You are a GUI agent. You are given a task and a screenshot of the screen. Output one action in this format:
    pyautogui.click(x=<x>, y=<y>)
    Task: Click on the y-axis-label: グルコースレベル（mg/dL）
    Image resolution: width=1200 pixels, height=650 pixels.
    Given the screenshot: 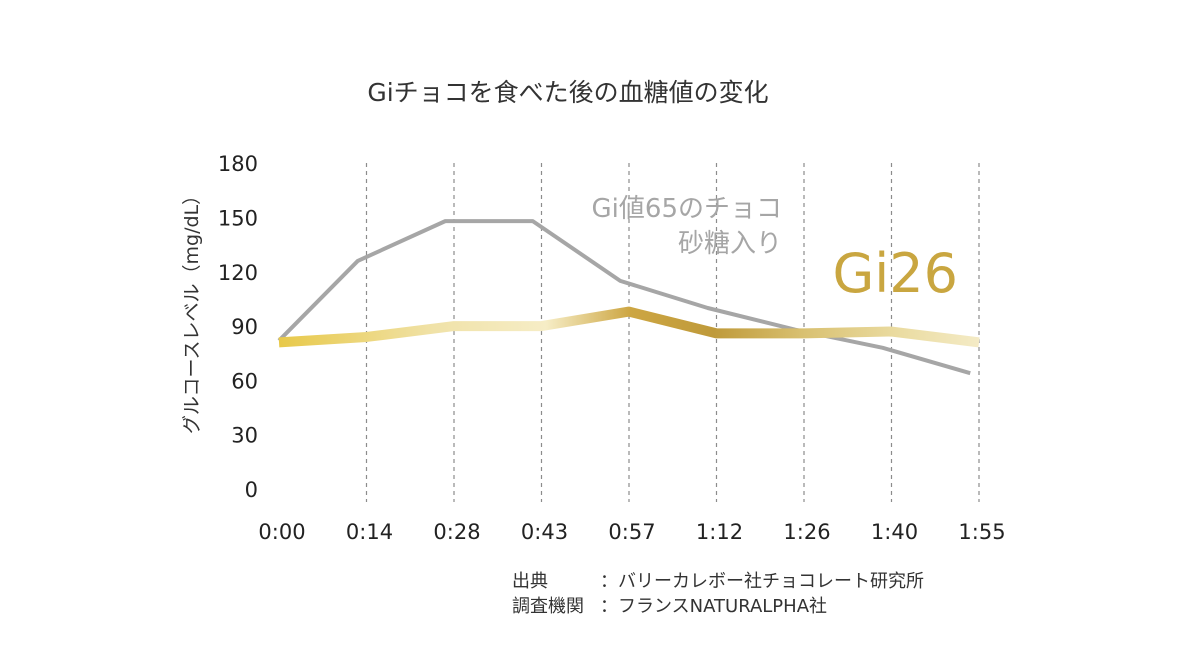 What is the action you would take?
    pyautogui.click(x=192, y=310)
    